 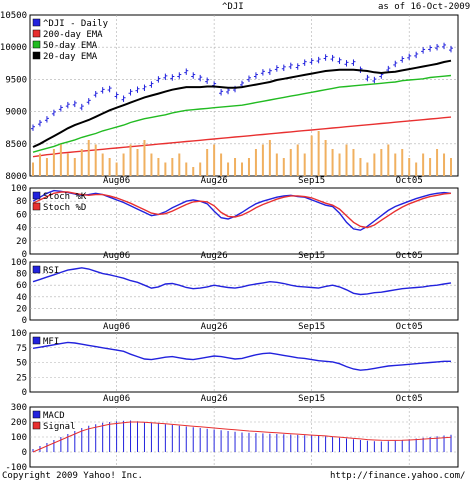 What do you see at coordinates (21, 229) in the screenshot?
I see `y-tick-stochastic-40: 40` at bounding box center [21, 229].